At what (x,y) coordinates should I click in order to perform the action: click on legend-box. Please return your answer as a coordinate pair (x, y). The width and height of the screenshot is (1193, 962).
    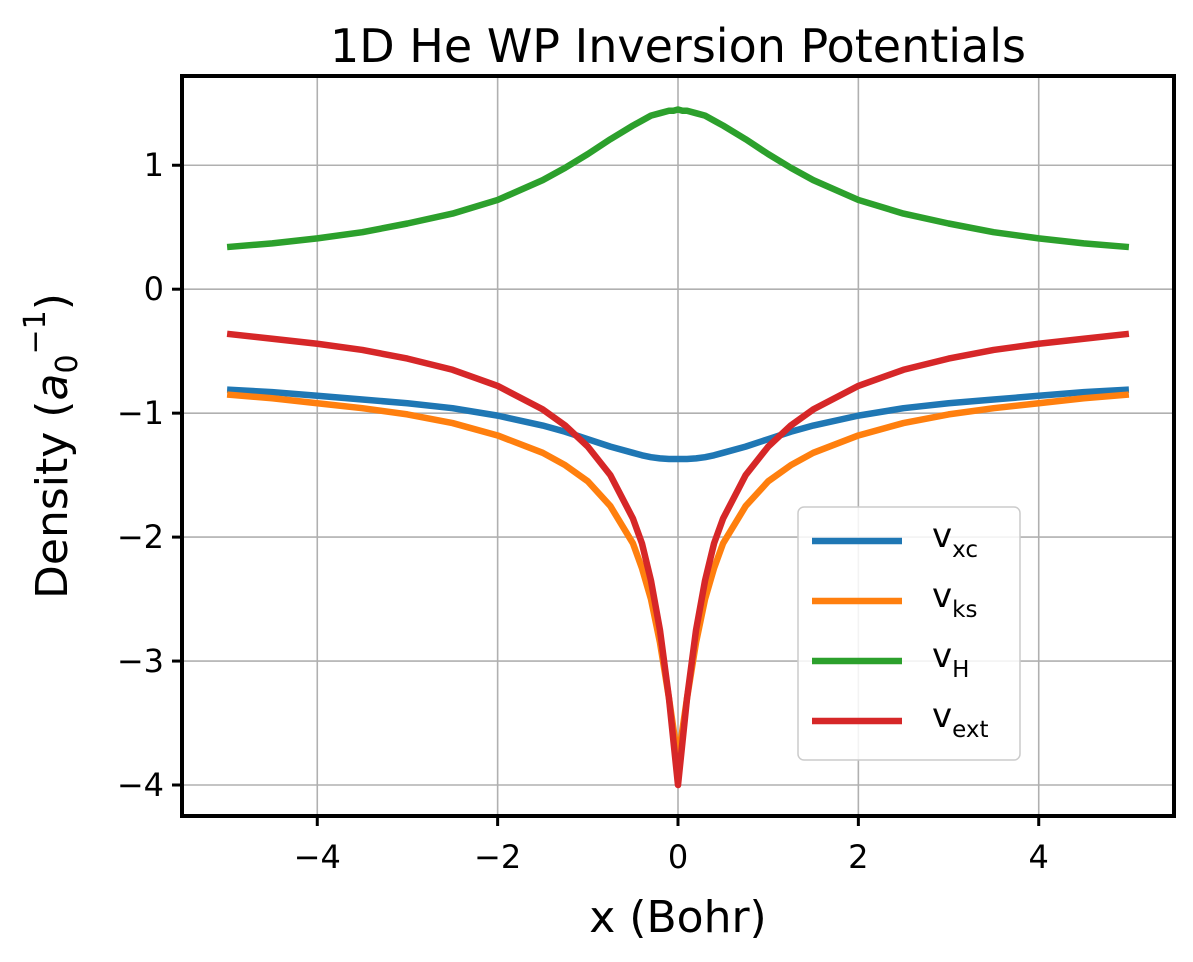
    Looking at the image, I should click on (909, 633).